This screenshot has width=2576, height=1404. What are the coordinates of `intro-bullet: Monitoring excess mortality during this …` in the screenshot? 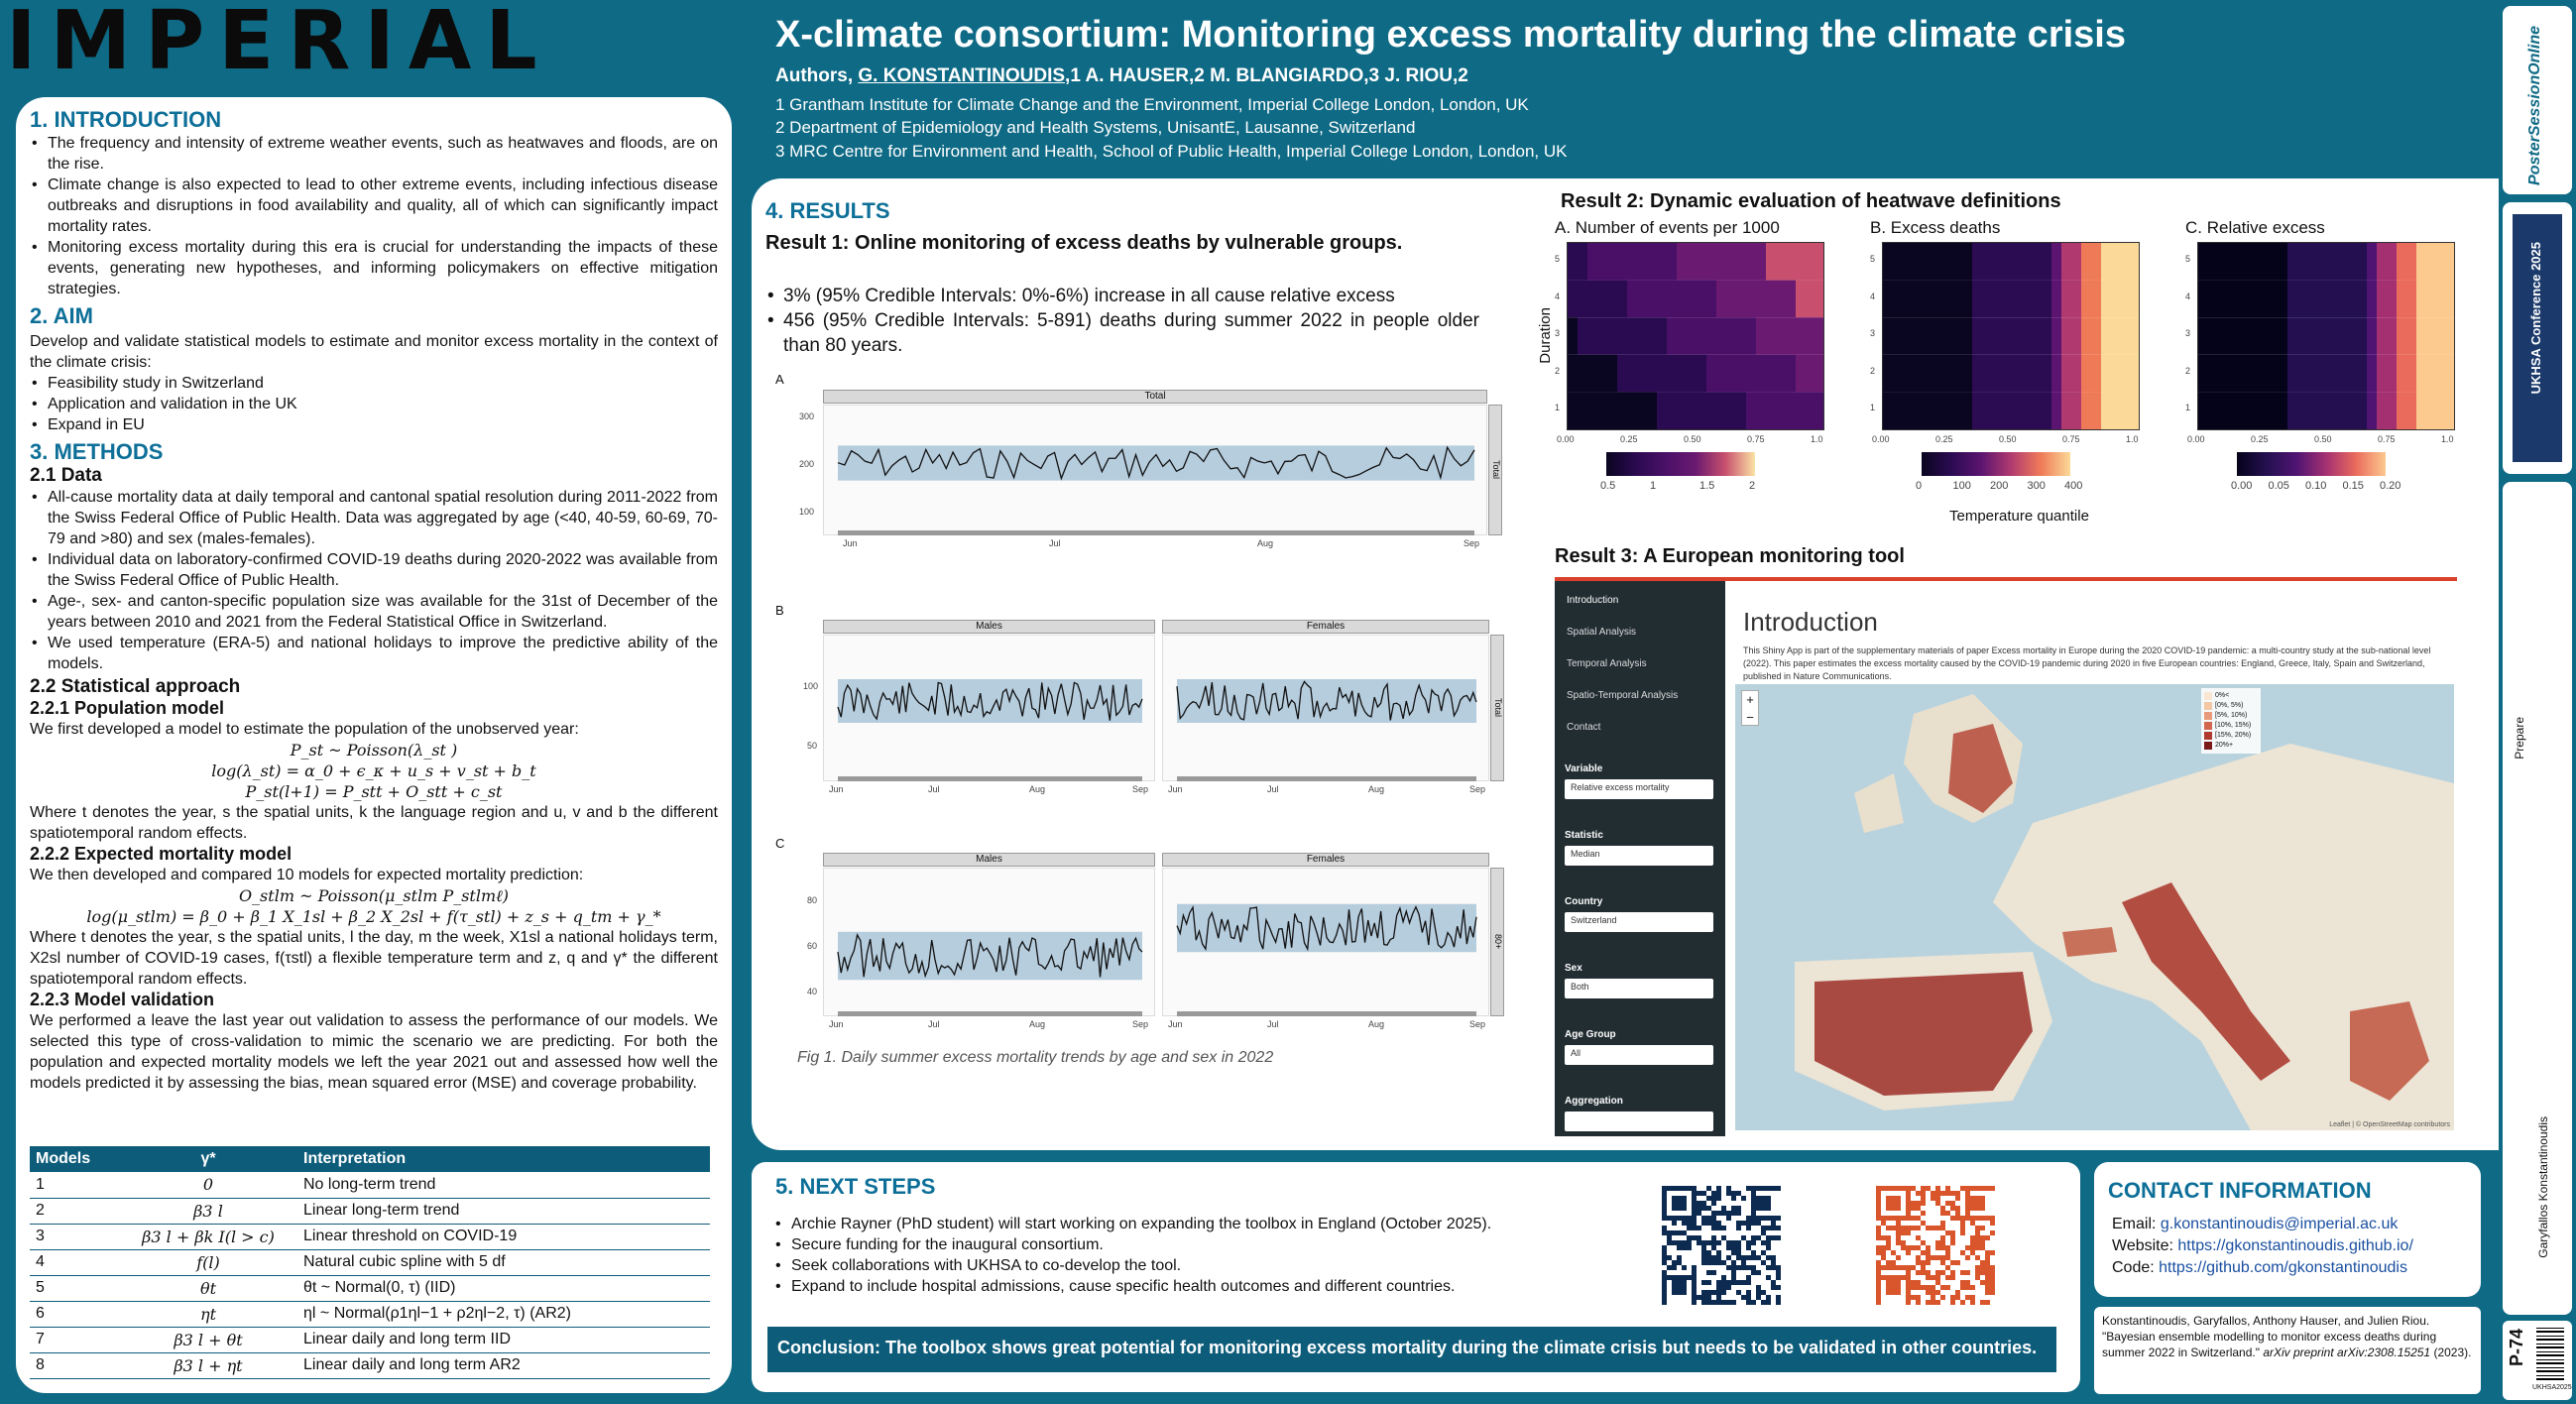 It's located at (374, 268).